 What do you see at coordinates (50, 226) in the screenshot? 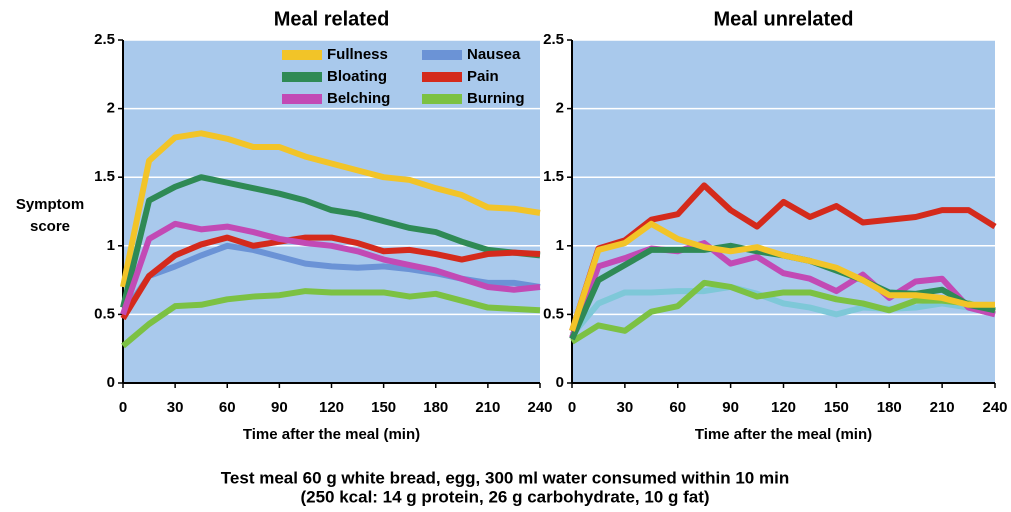
I see `y-axis-label: score` at bounding box center [50, 226].